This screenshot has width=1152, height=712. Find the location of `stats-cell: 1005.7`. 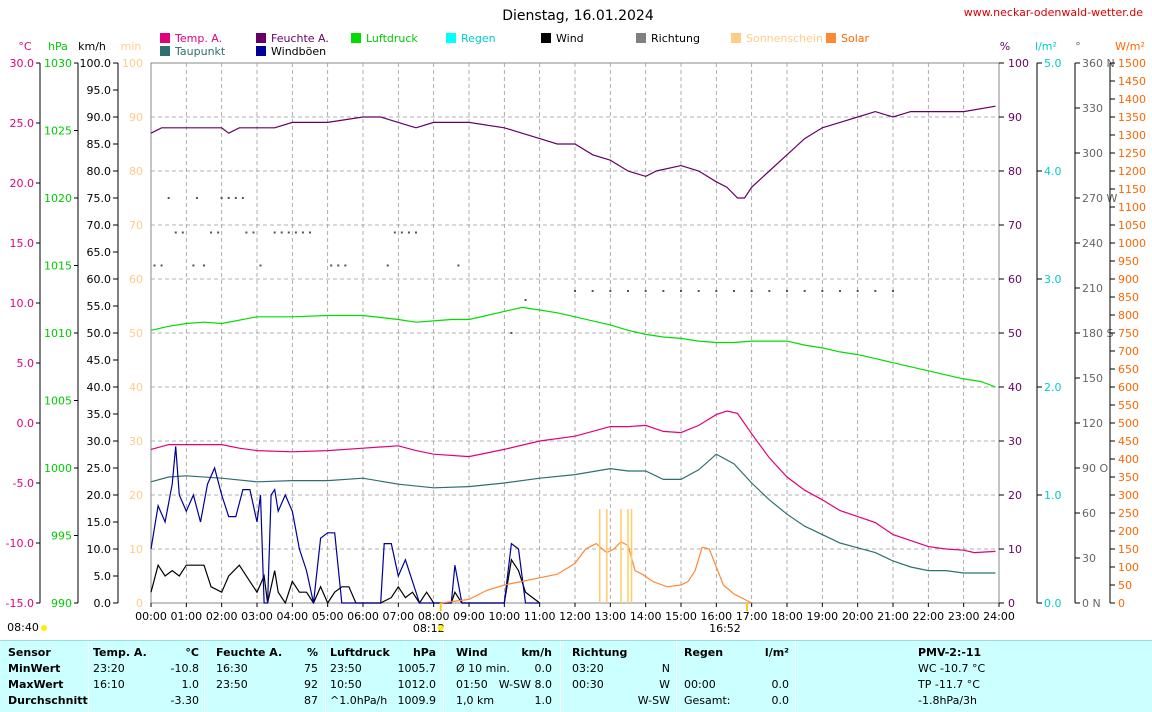

stats-cell: 1005.7 is located at coordinates (417, 668).